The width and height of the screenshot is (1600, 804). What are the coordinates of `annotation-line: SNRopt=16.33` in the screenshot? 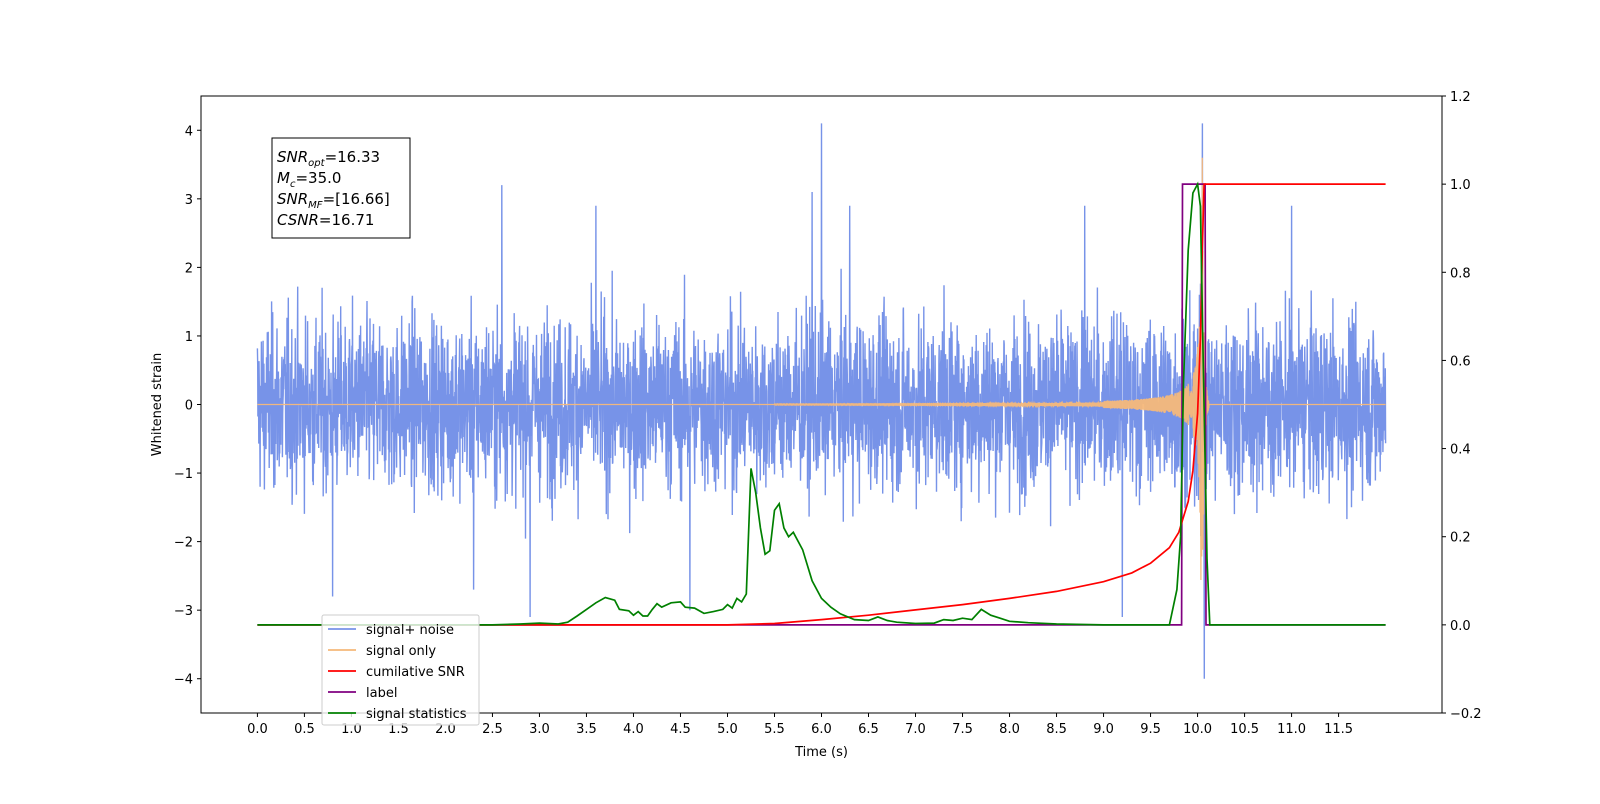 It's located at (328, 158).